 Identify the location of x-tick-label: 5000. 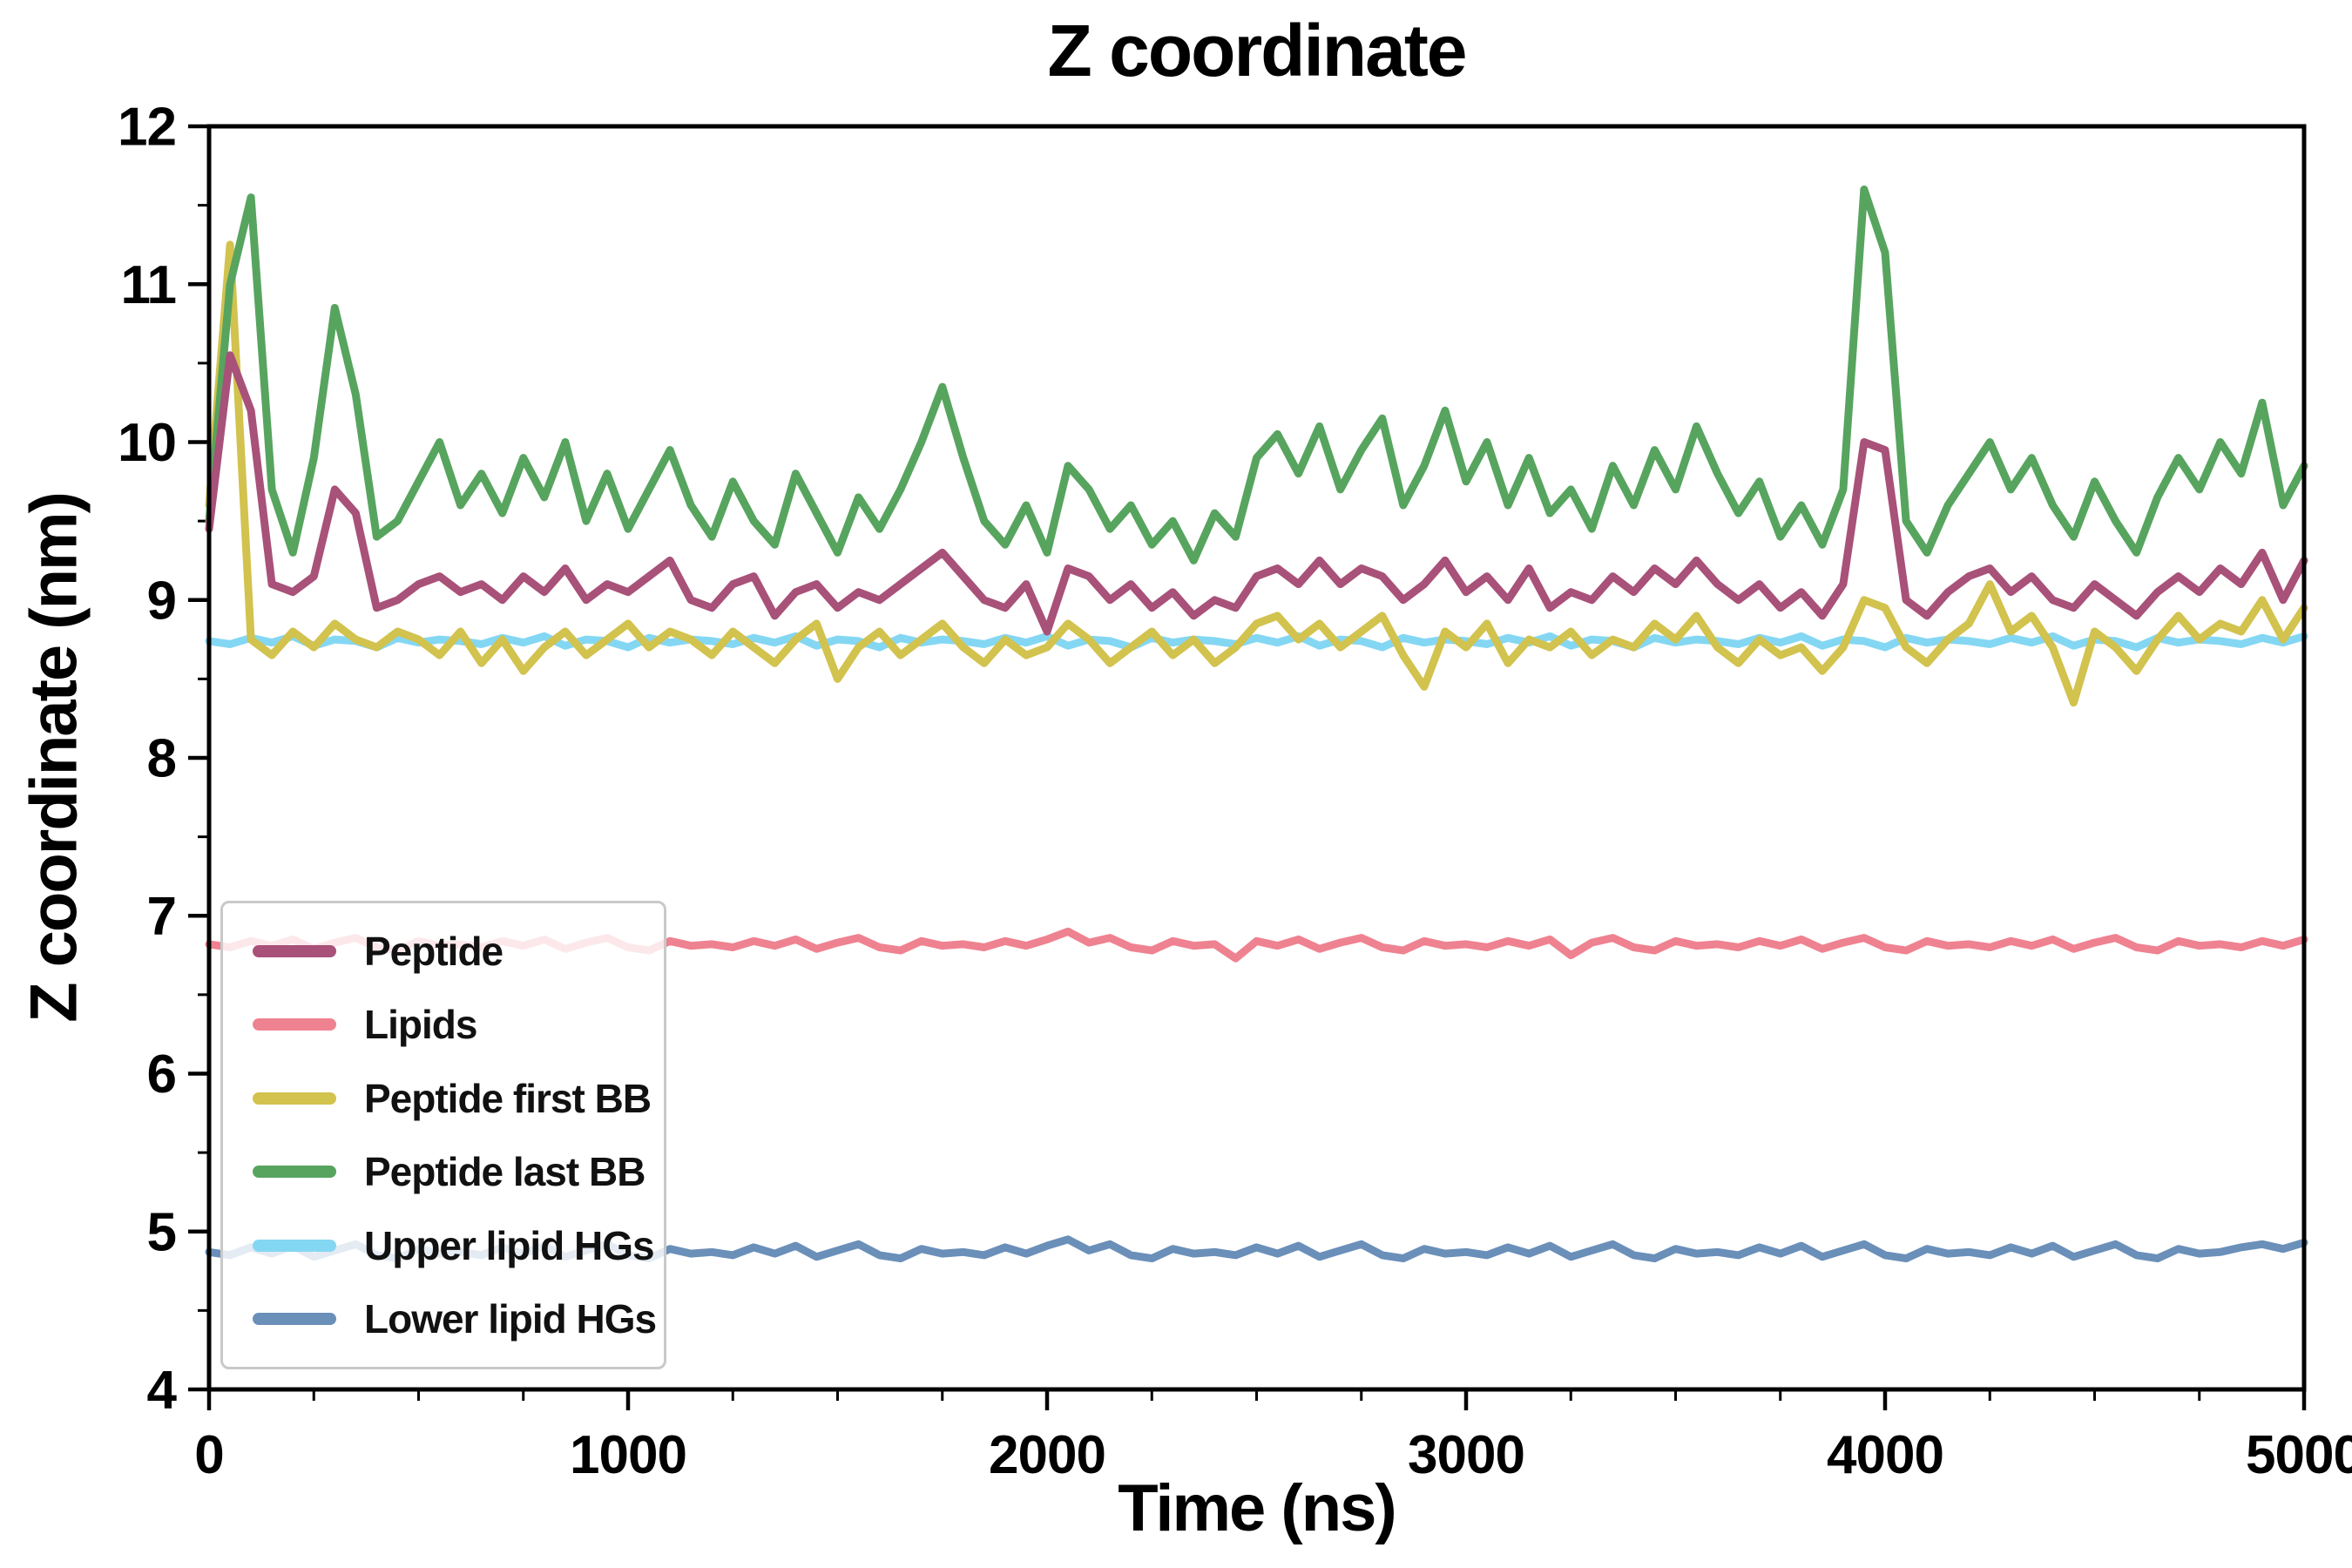
(2299, 1455).